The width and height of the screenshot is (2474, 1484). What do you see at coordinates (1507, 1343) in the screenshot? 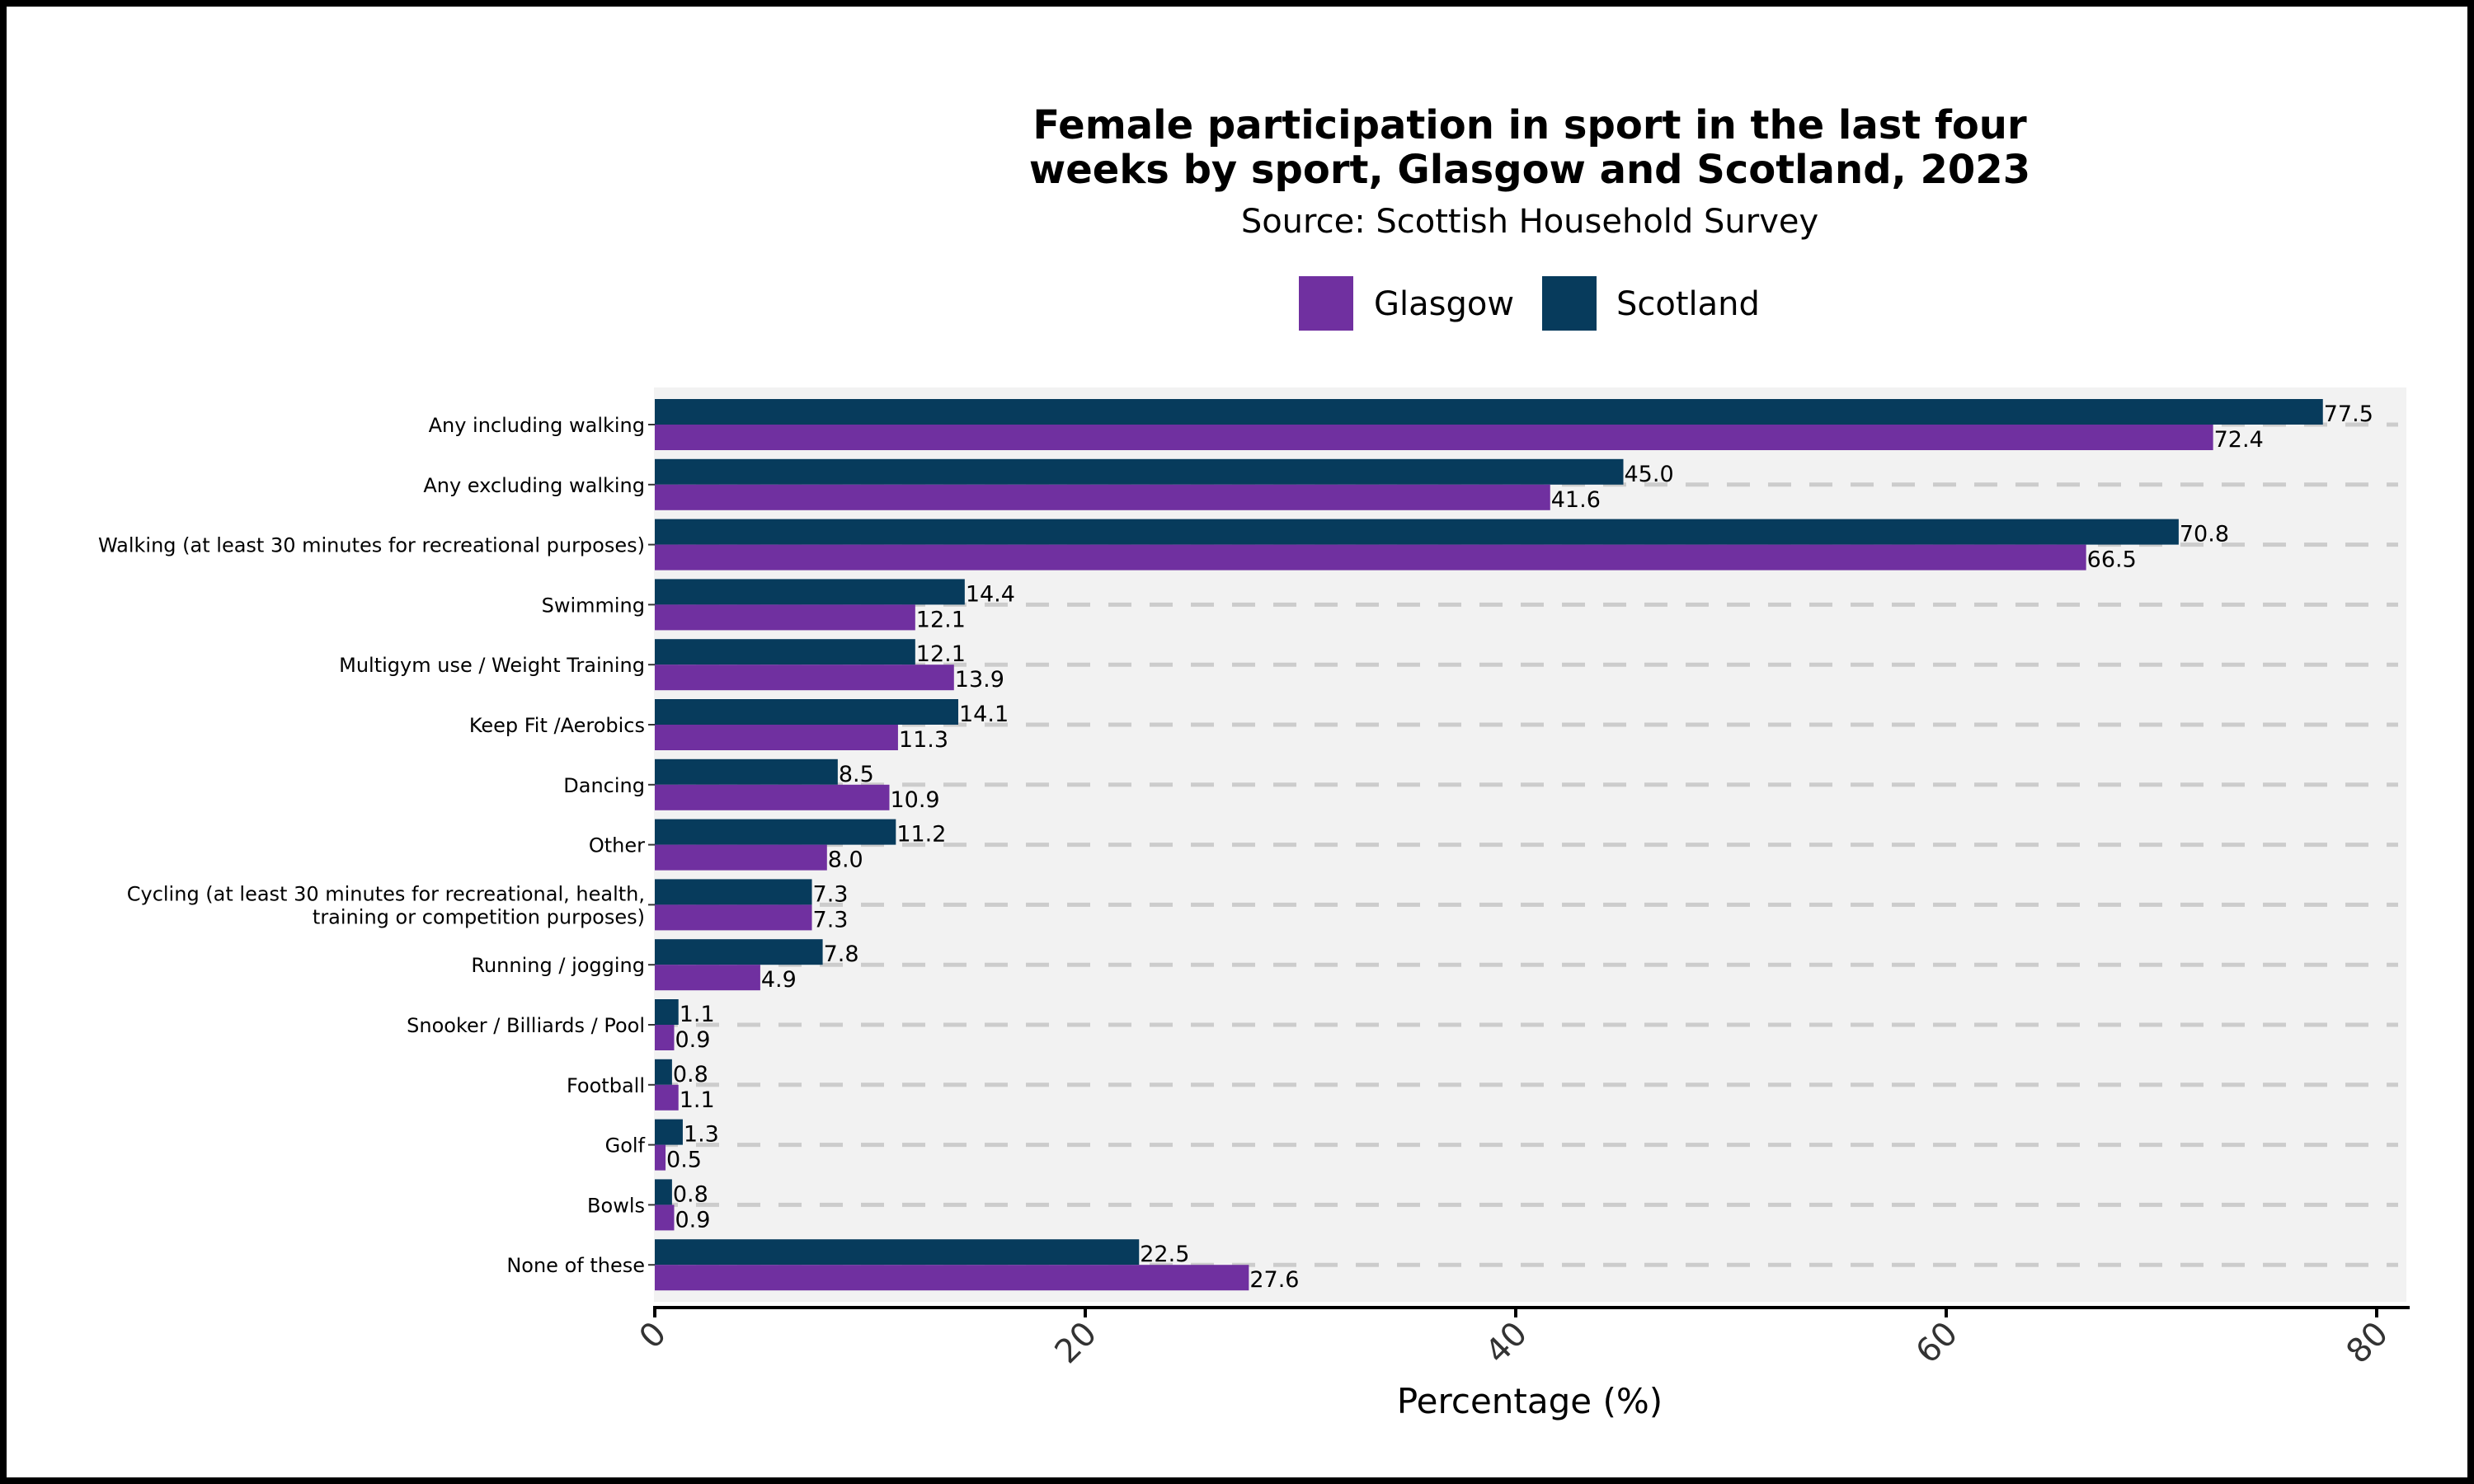
I see `x-tick-label: 40` at bounding box center [1507, 1343].